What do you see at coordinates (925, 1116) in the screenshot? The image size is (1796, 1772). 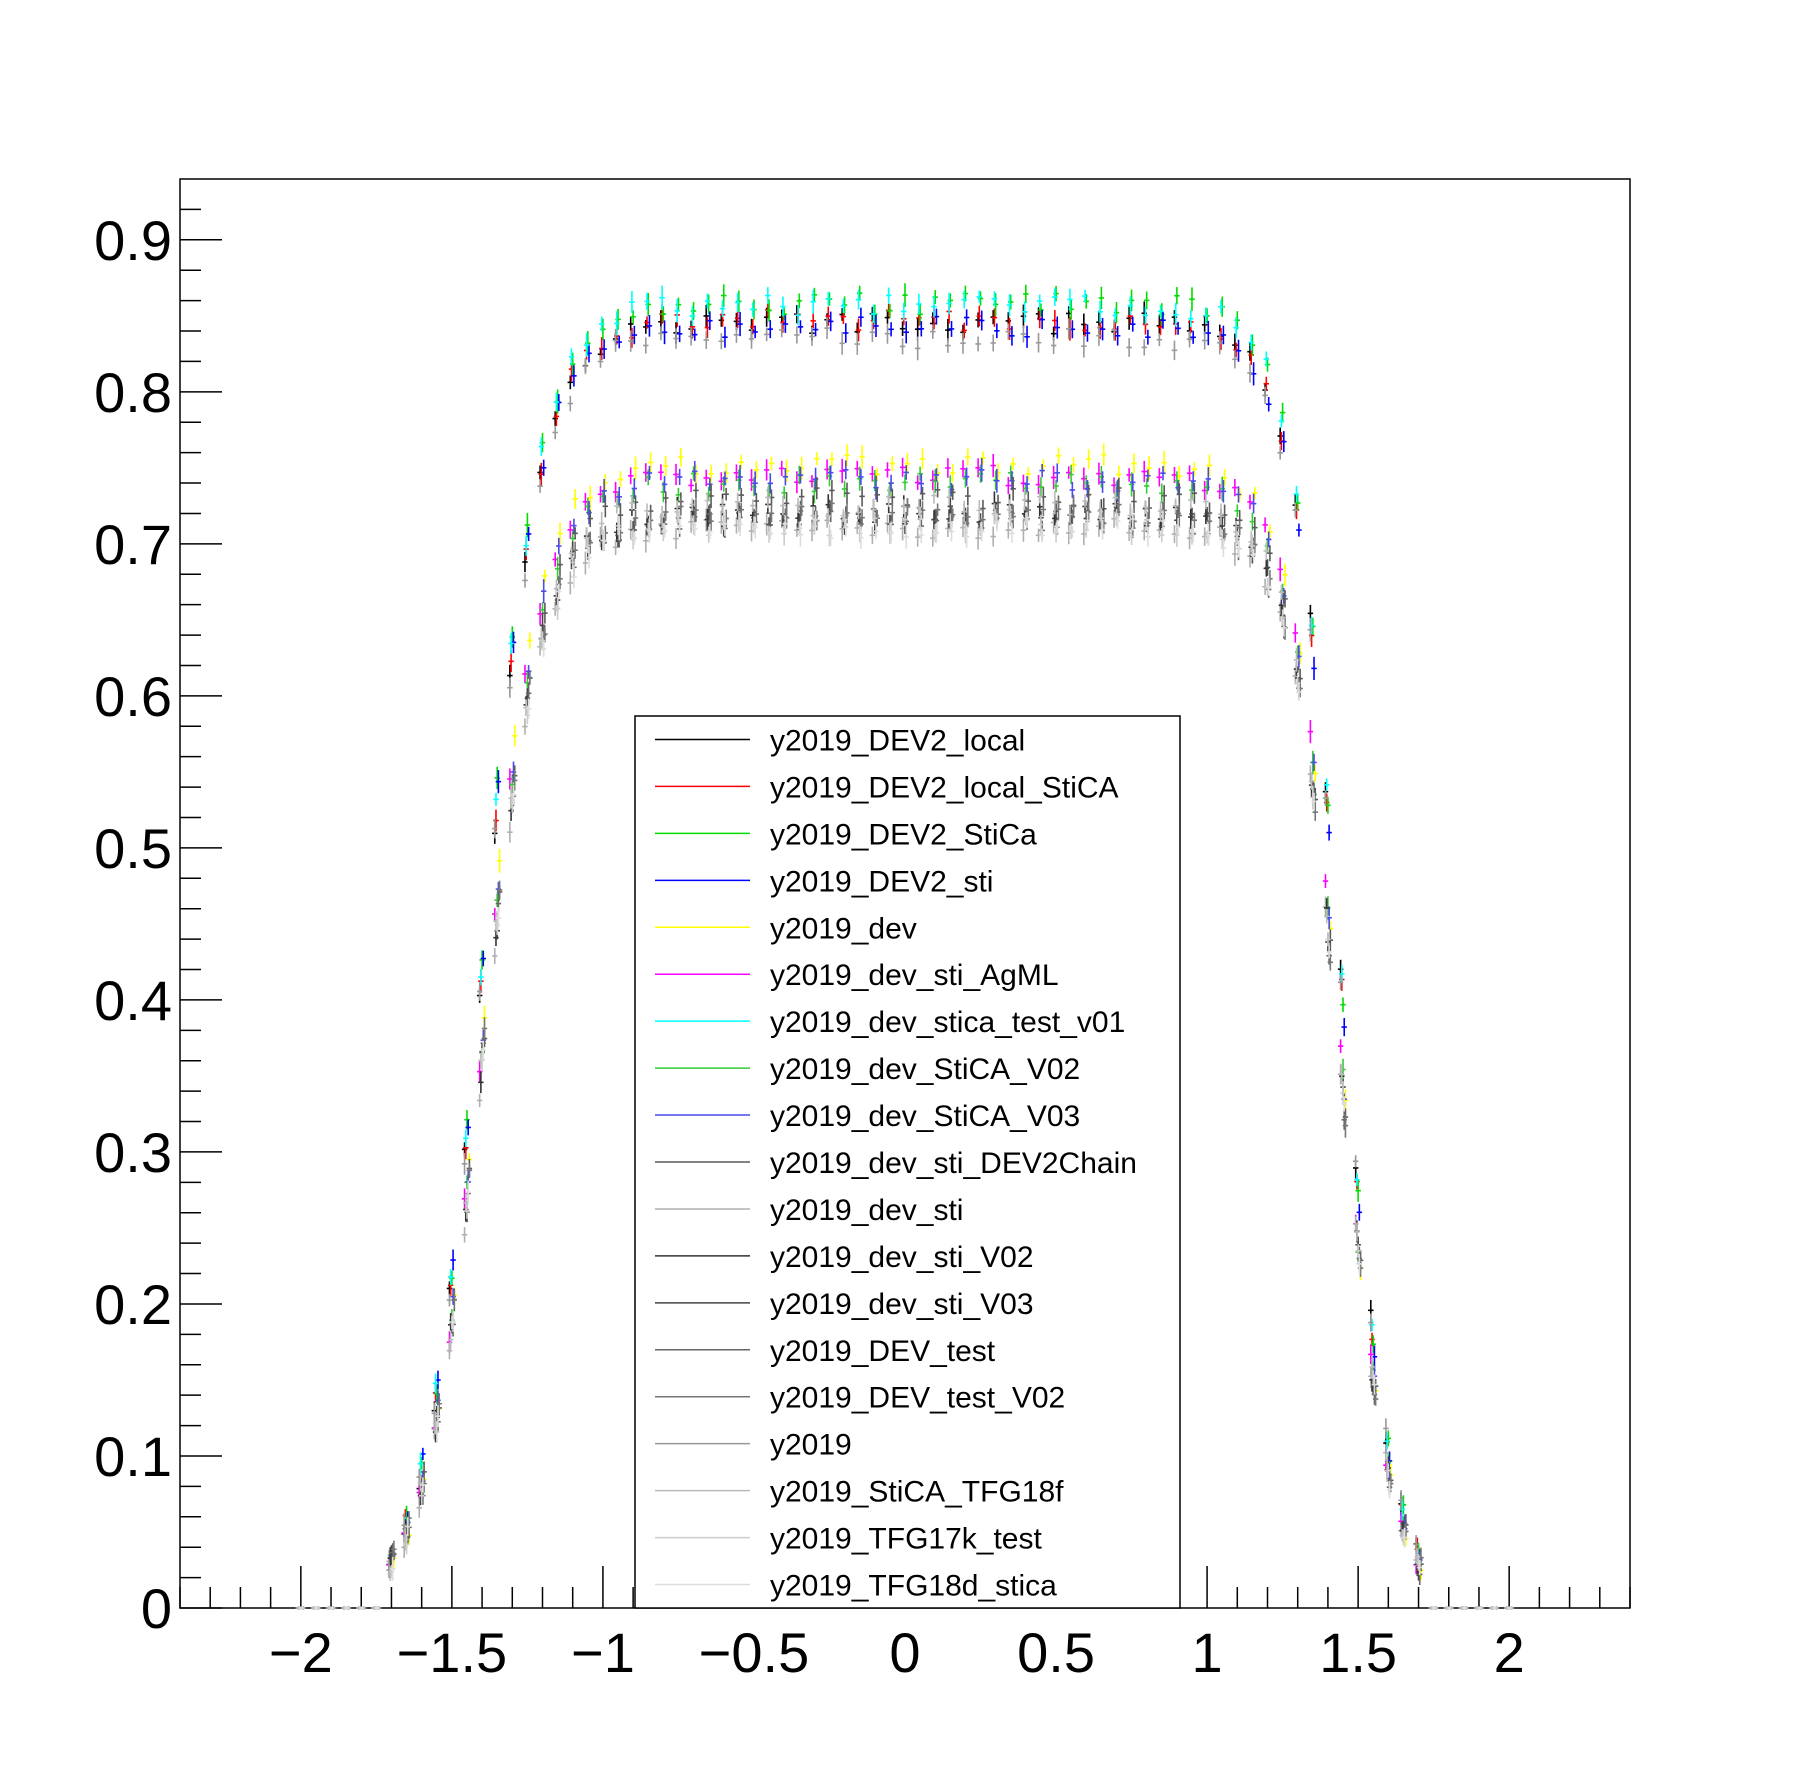 I see `legend-label: y2019_dev_StiCA_V03` at bounding box center [925, 1116].